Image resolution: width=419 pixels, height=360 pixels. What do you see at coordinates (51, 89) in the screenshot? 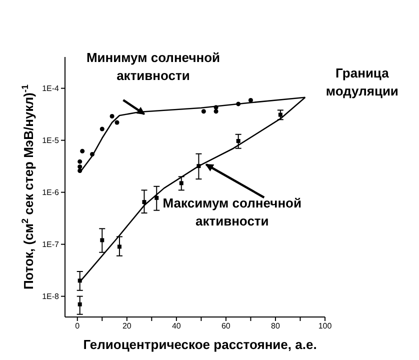
I see `y-tick-label: 1E-4` at bounding box center [51, 89].